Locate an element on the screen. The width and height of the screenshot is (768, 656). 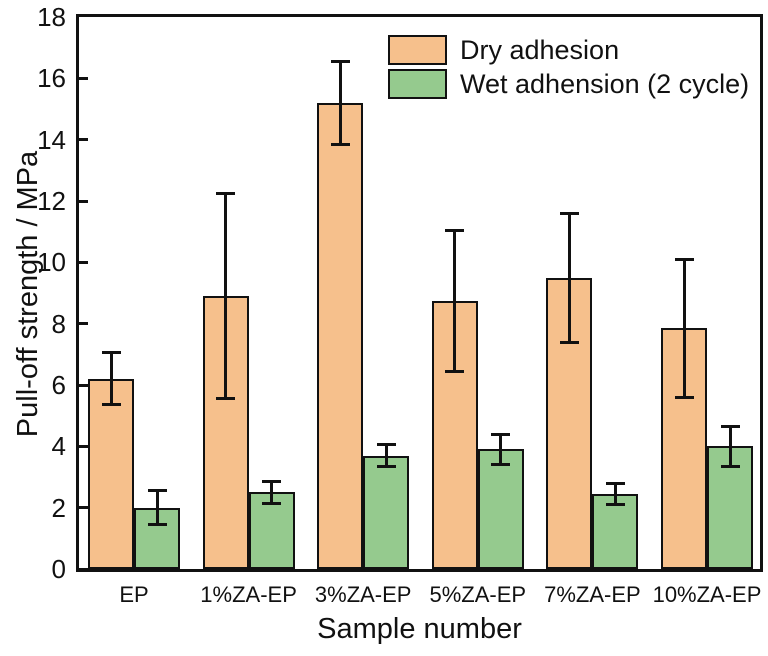
error-bar-wet-5%ZA-EP is located at coordinates (501, 449).